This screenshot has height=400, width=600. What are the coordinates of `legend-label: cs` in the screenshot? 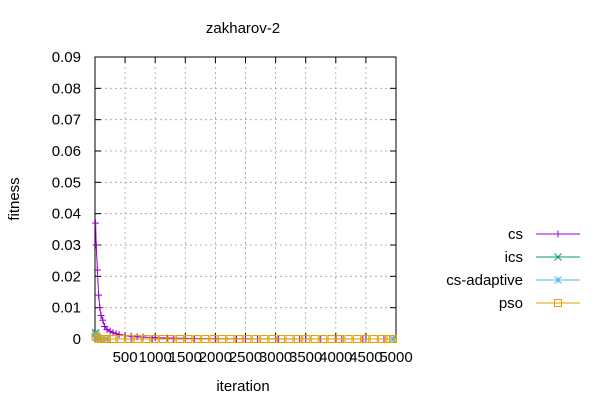 It's located at (515, 234).